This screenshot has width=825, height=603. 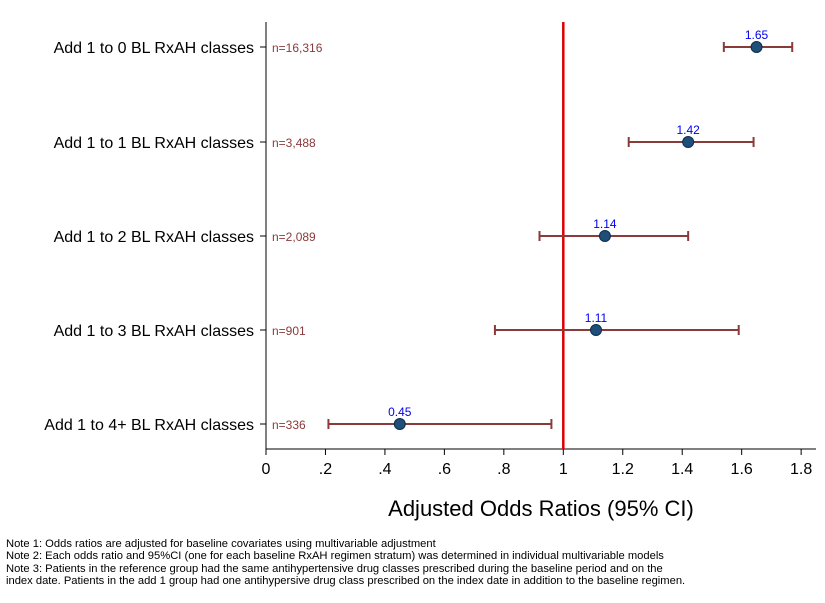 I want to click on odds-ratio-label: 1.14, so click(x=605, y=224).